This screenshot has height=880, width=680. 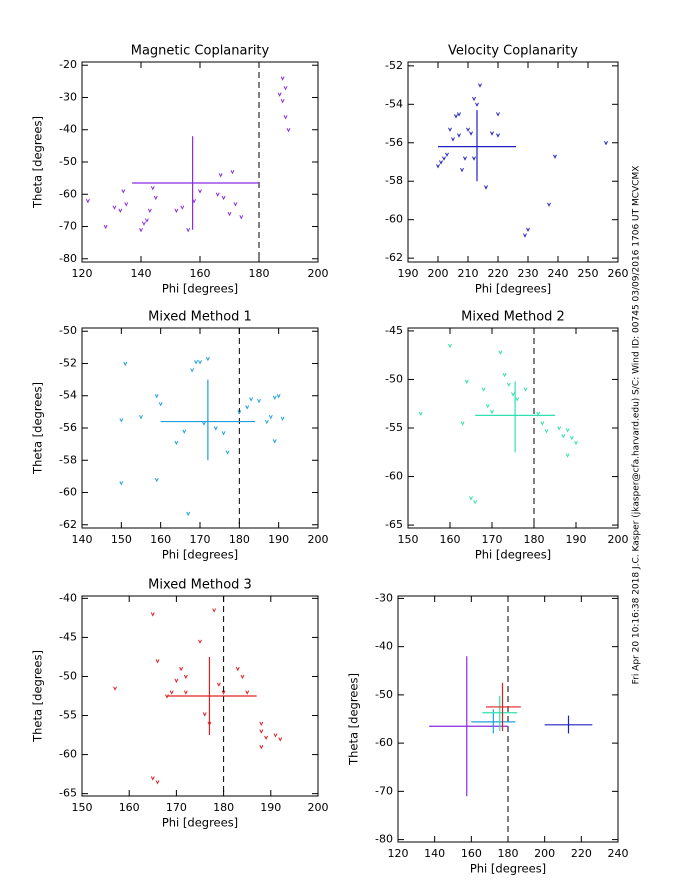 I want to click on y-tick-label: -60, so click(x=394, y=476).